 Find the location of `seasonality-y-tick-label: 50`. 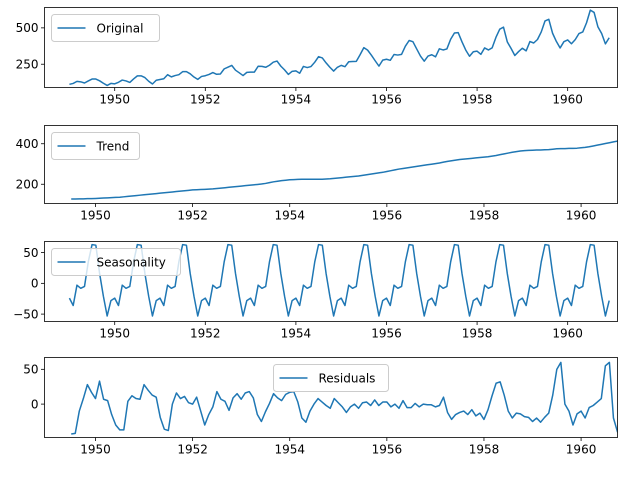

seasonality-y-tick-label: 50 is located at coordinates (30, 253).